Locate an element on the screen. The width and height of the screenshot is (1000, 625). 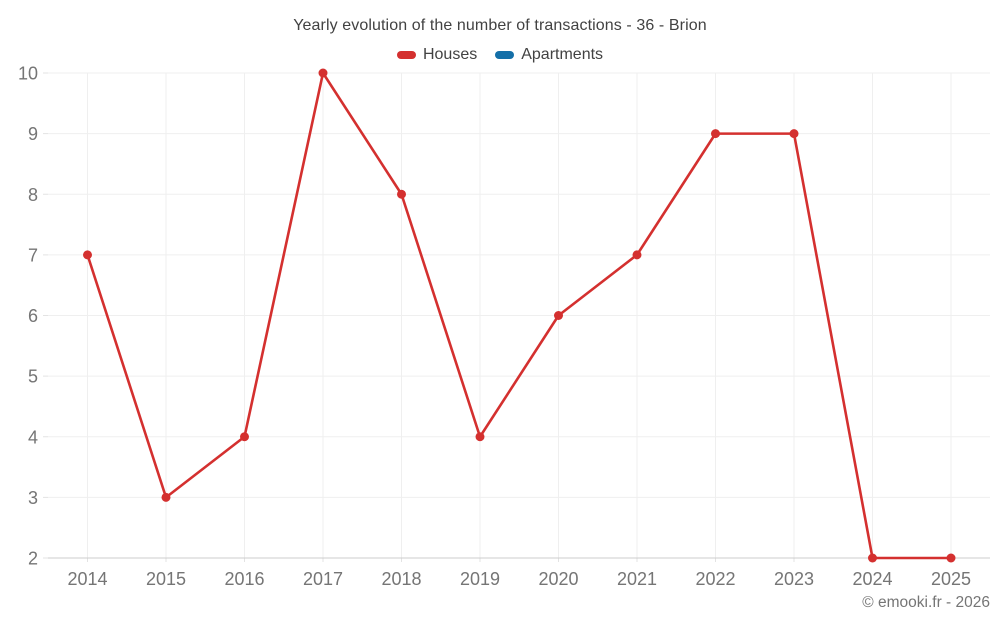
legend-item-apartments: Apartments is located at coordinates (549, 55).